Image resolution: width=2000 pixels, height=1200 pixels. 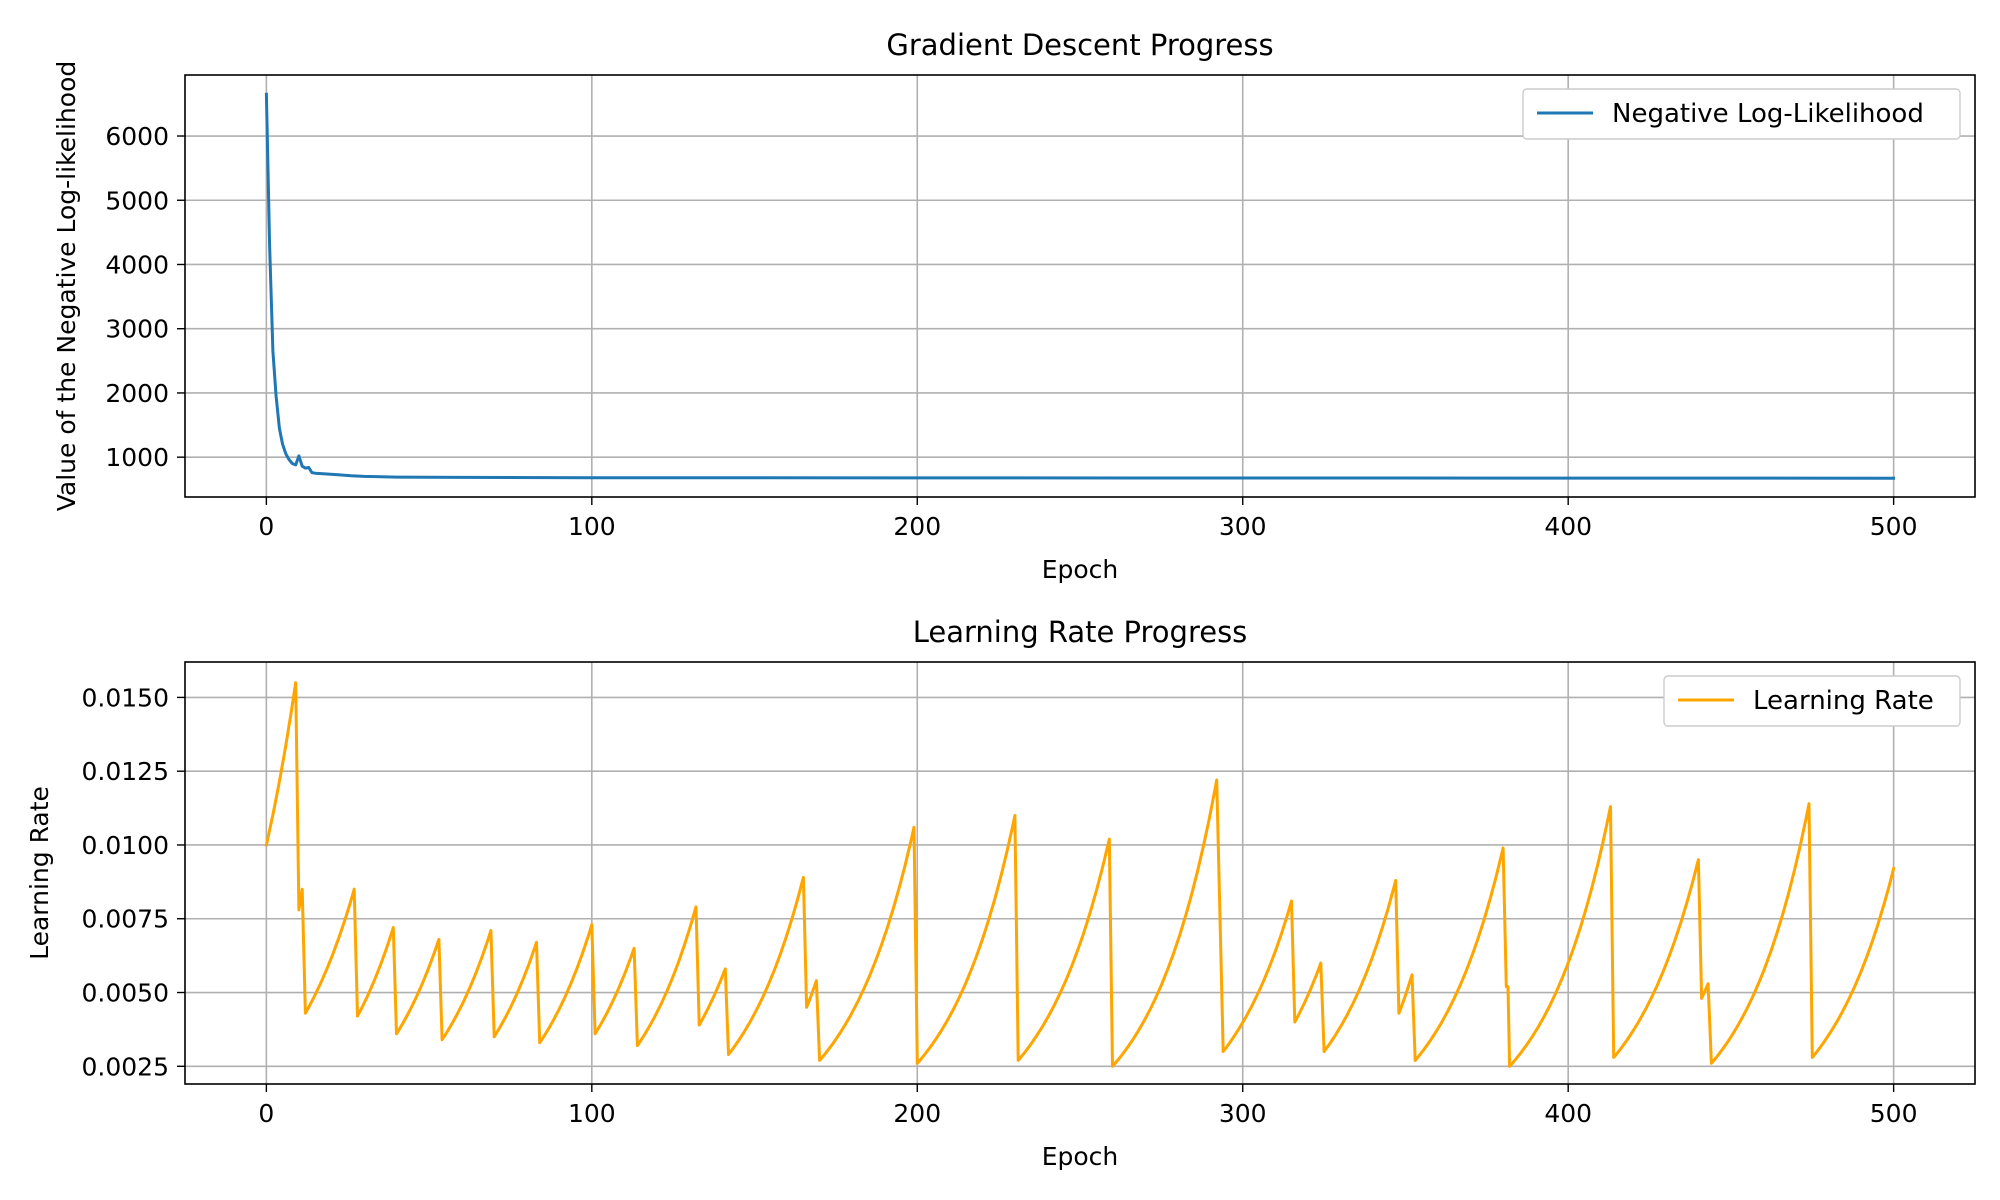 I want to click on y-tick-label: 0.0125, so click(x=125, y=771).